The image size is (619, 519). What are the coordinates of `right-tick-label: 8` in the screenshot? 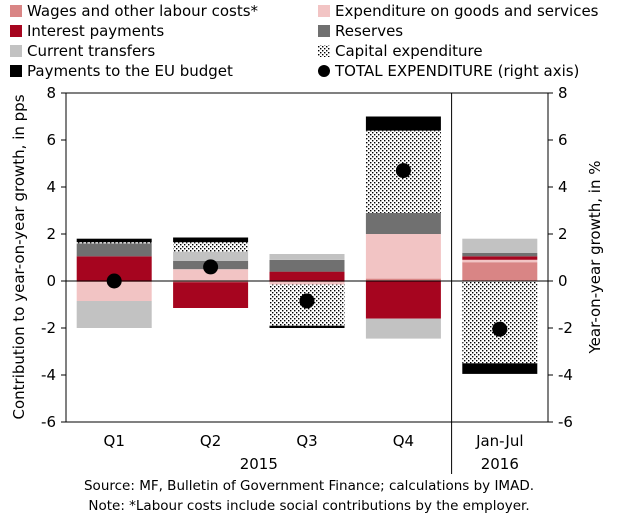 It's located at (563, 93).